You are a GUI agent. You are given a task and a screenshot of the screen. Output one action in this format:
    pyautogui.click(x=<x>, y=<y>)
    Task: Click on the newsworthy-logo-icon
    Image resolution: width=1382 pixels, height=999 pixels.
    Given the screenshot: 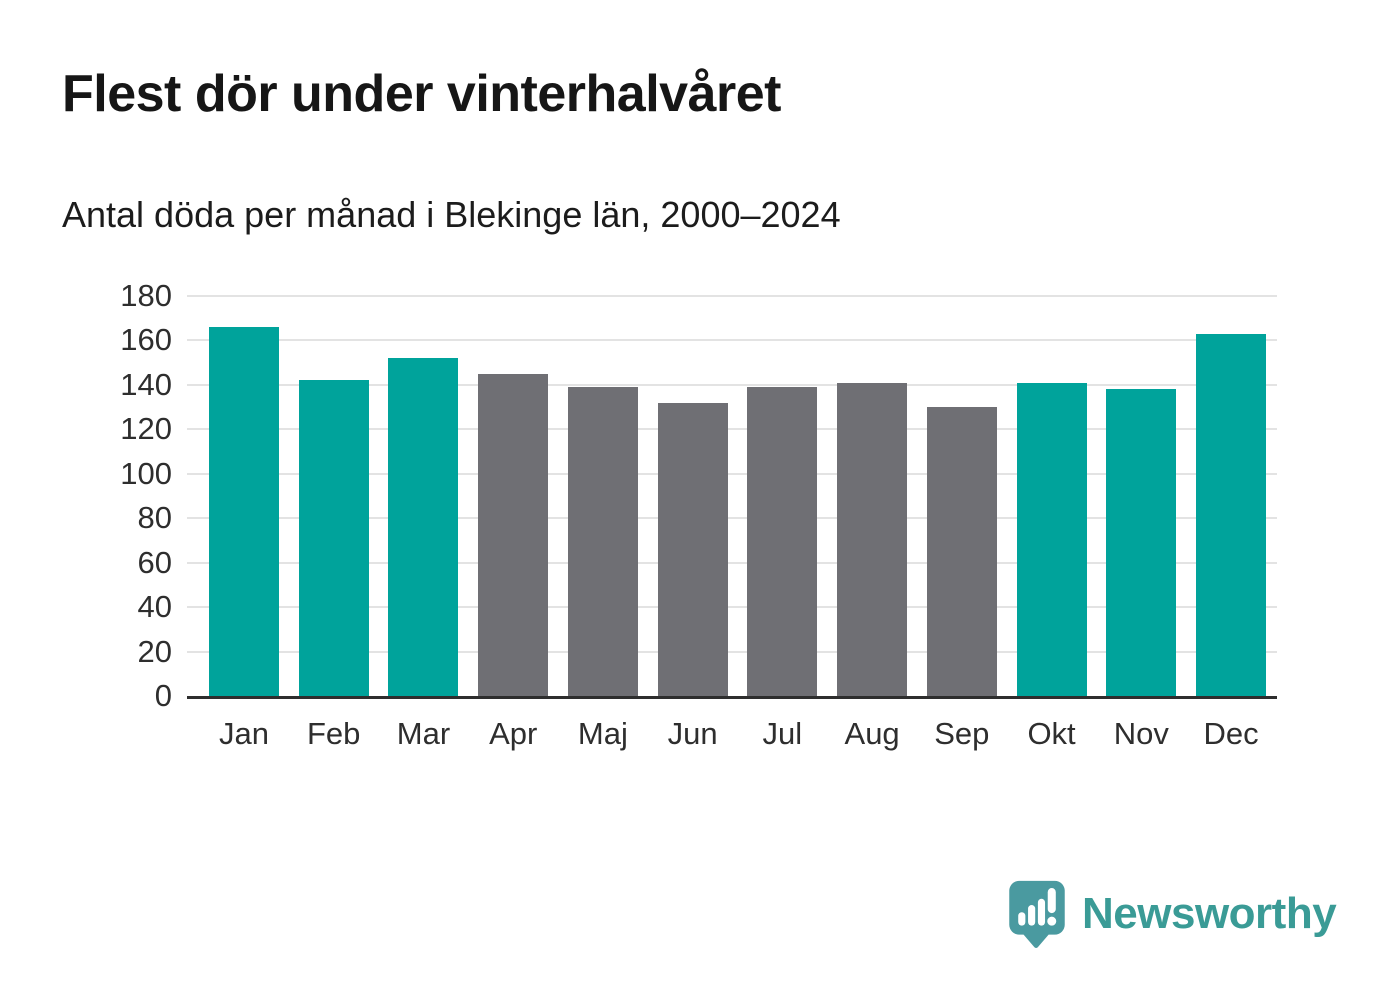 What is the action you would take?
    pyautogui.click(x=1037, y=914)
    